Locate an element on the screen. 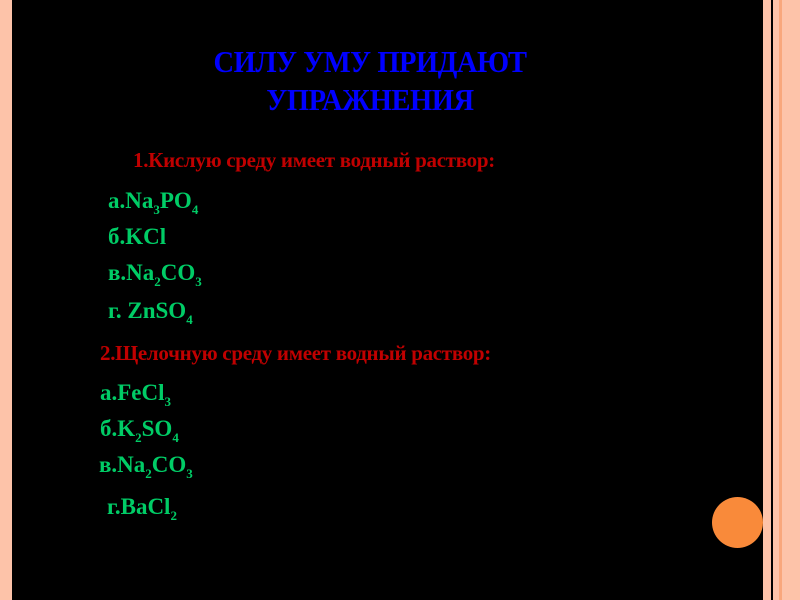 The image size is (800, 600). slide-title-line2: УПРАЖНЕНИЯ is located at coordinates (370, 99).